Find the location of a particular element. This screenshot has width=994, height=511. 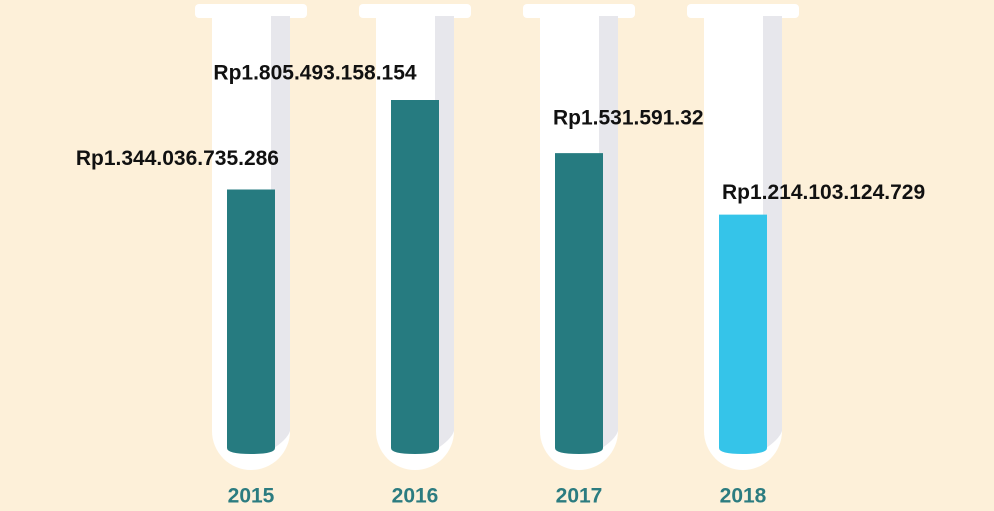

x-tick-label: 2016 is located at coordinates (415, 496).